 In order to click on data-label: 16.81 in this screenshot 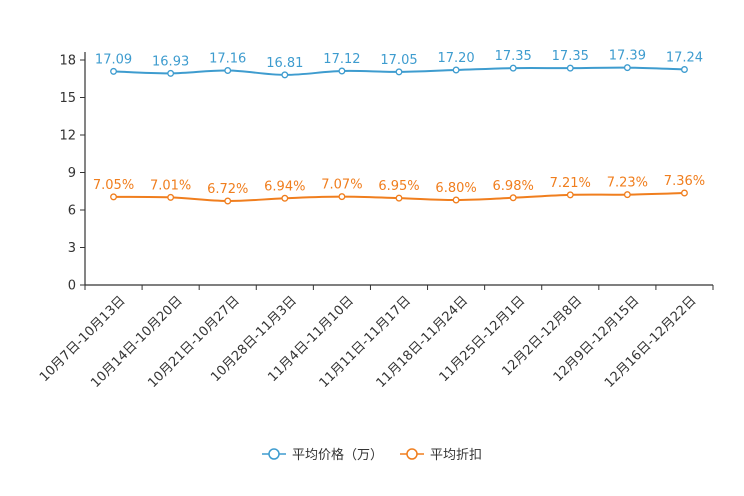, I will do `click(284, 63)`.